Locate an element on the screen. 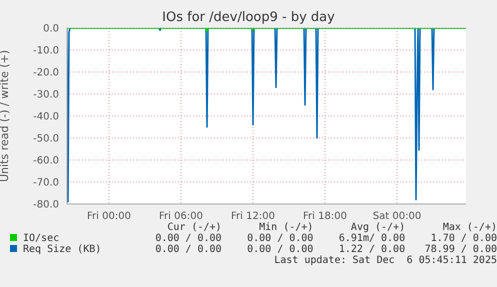 This screenshot has width=497, height=287. x-tick-label: Fri 12:00 is located at coordinates (253, 216).